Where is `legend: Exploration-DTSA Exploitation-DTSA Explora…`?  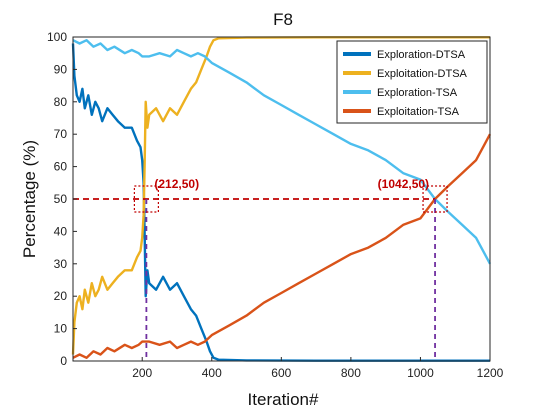
legend: Exploration-DTSA Exploitation-DTSA Explora… is located at coordinates (412, 82).